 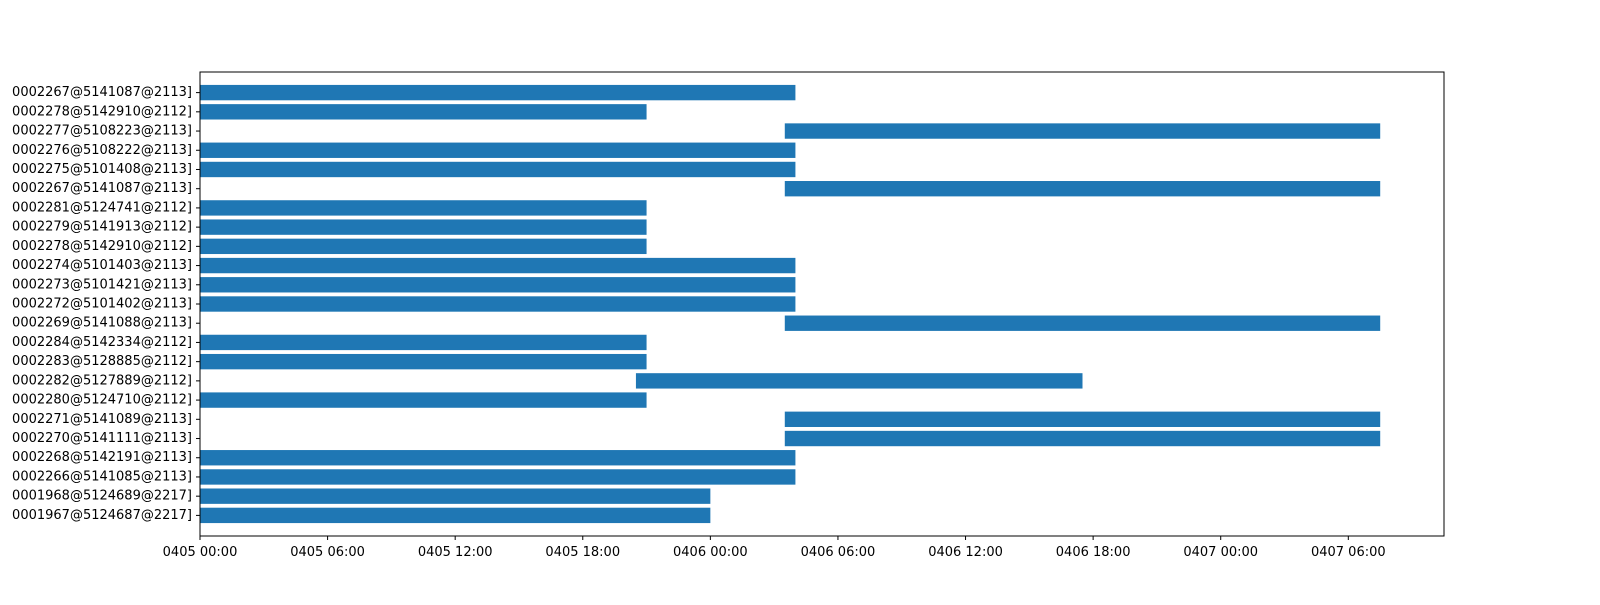 I want to click on y-tick-label: 0002284@5142334@2112], so click(x=102, y=342).